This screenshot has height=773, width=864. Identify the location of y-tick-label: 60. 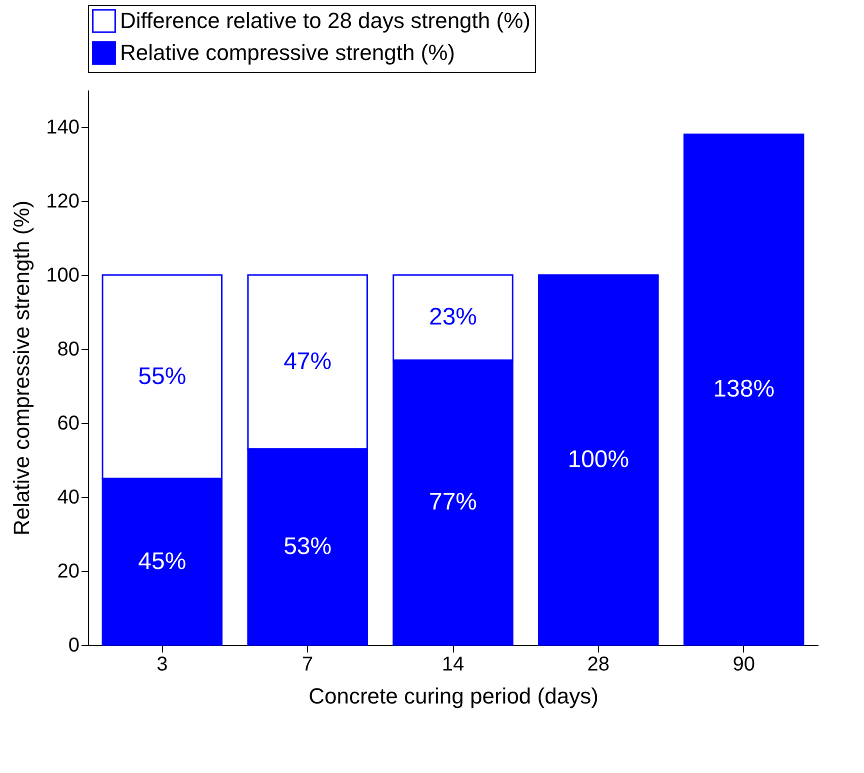
(68, 423).